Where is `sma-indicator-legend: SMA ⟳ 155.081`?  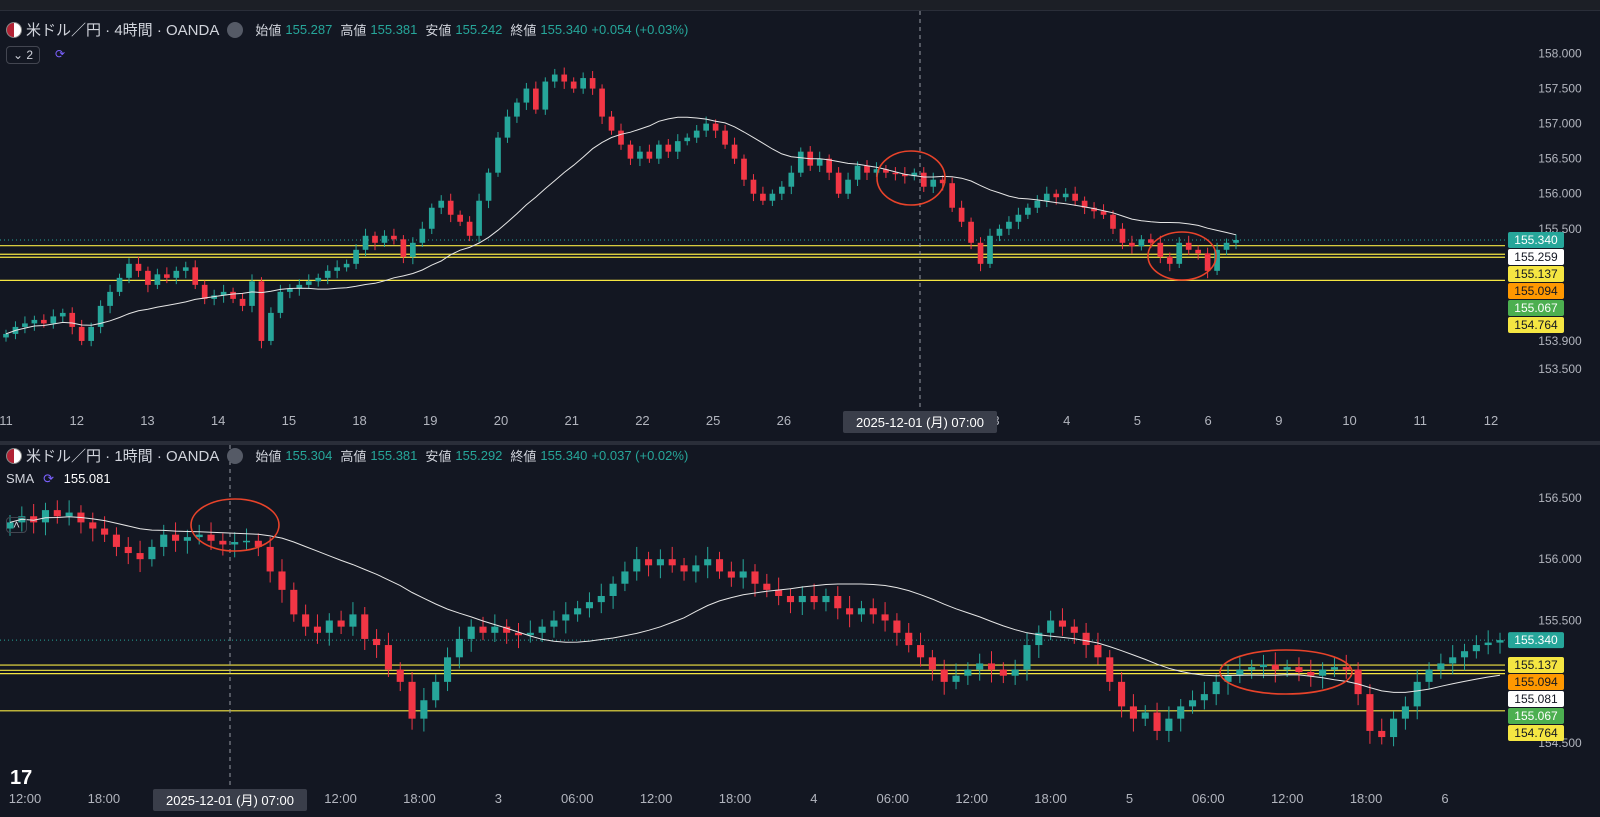 sma-indicator-legend: SMA ⟳ 155.081 is located at coordinates (58, 479).